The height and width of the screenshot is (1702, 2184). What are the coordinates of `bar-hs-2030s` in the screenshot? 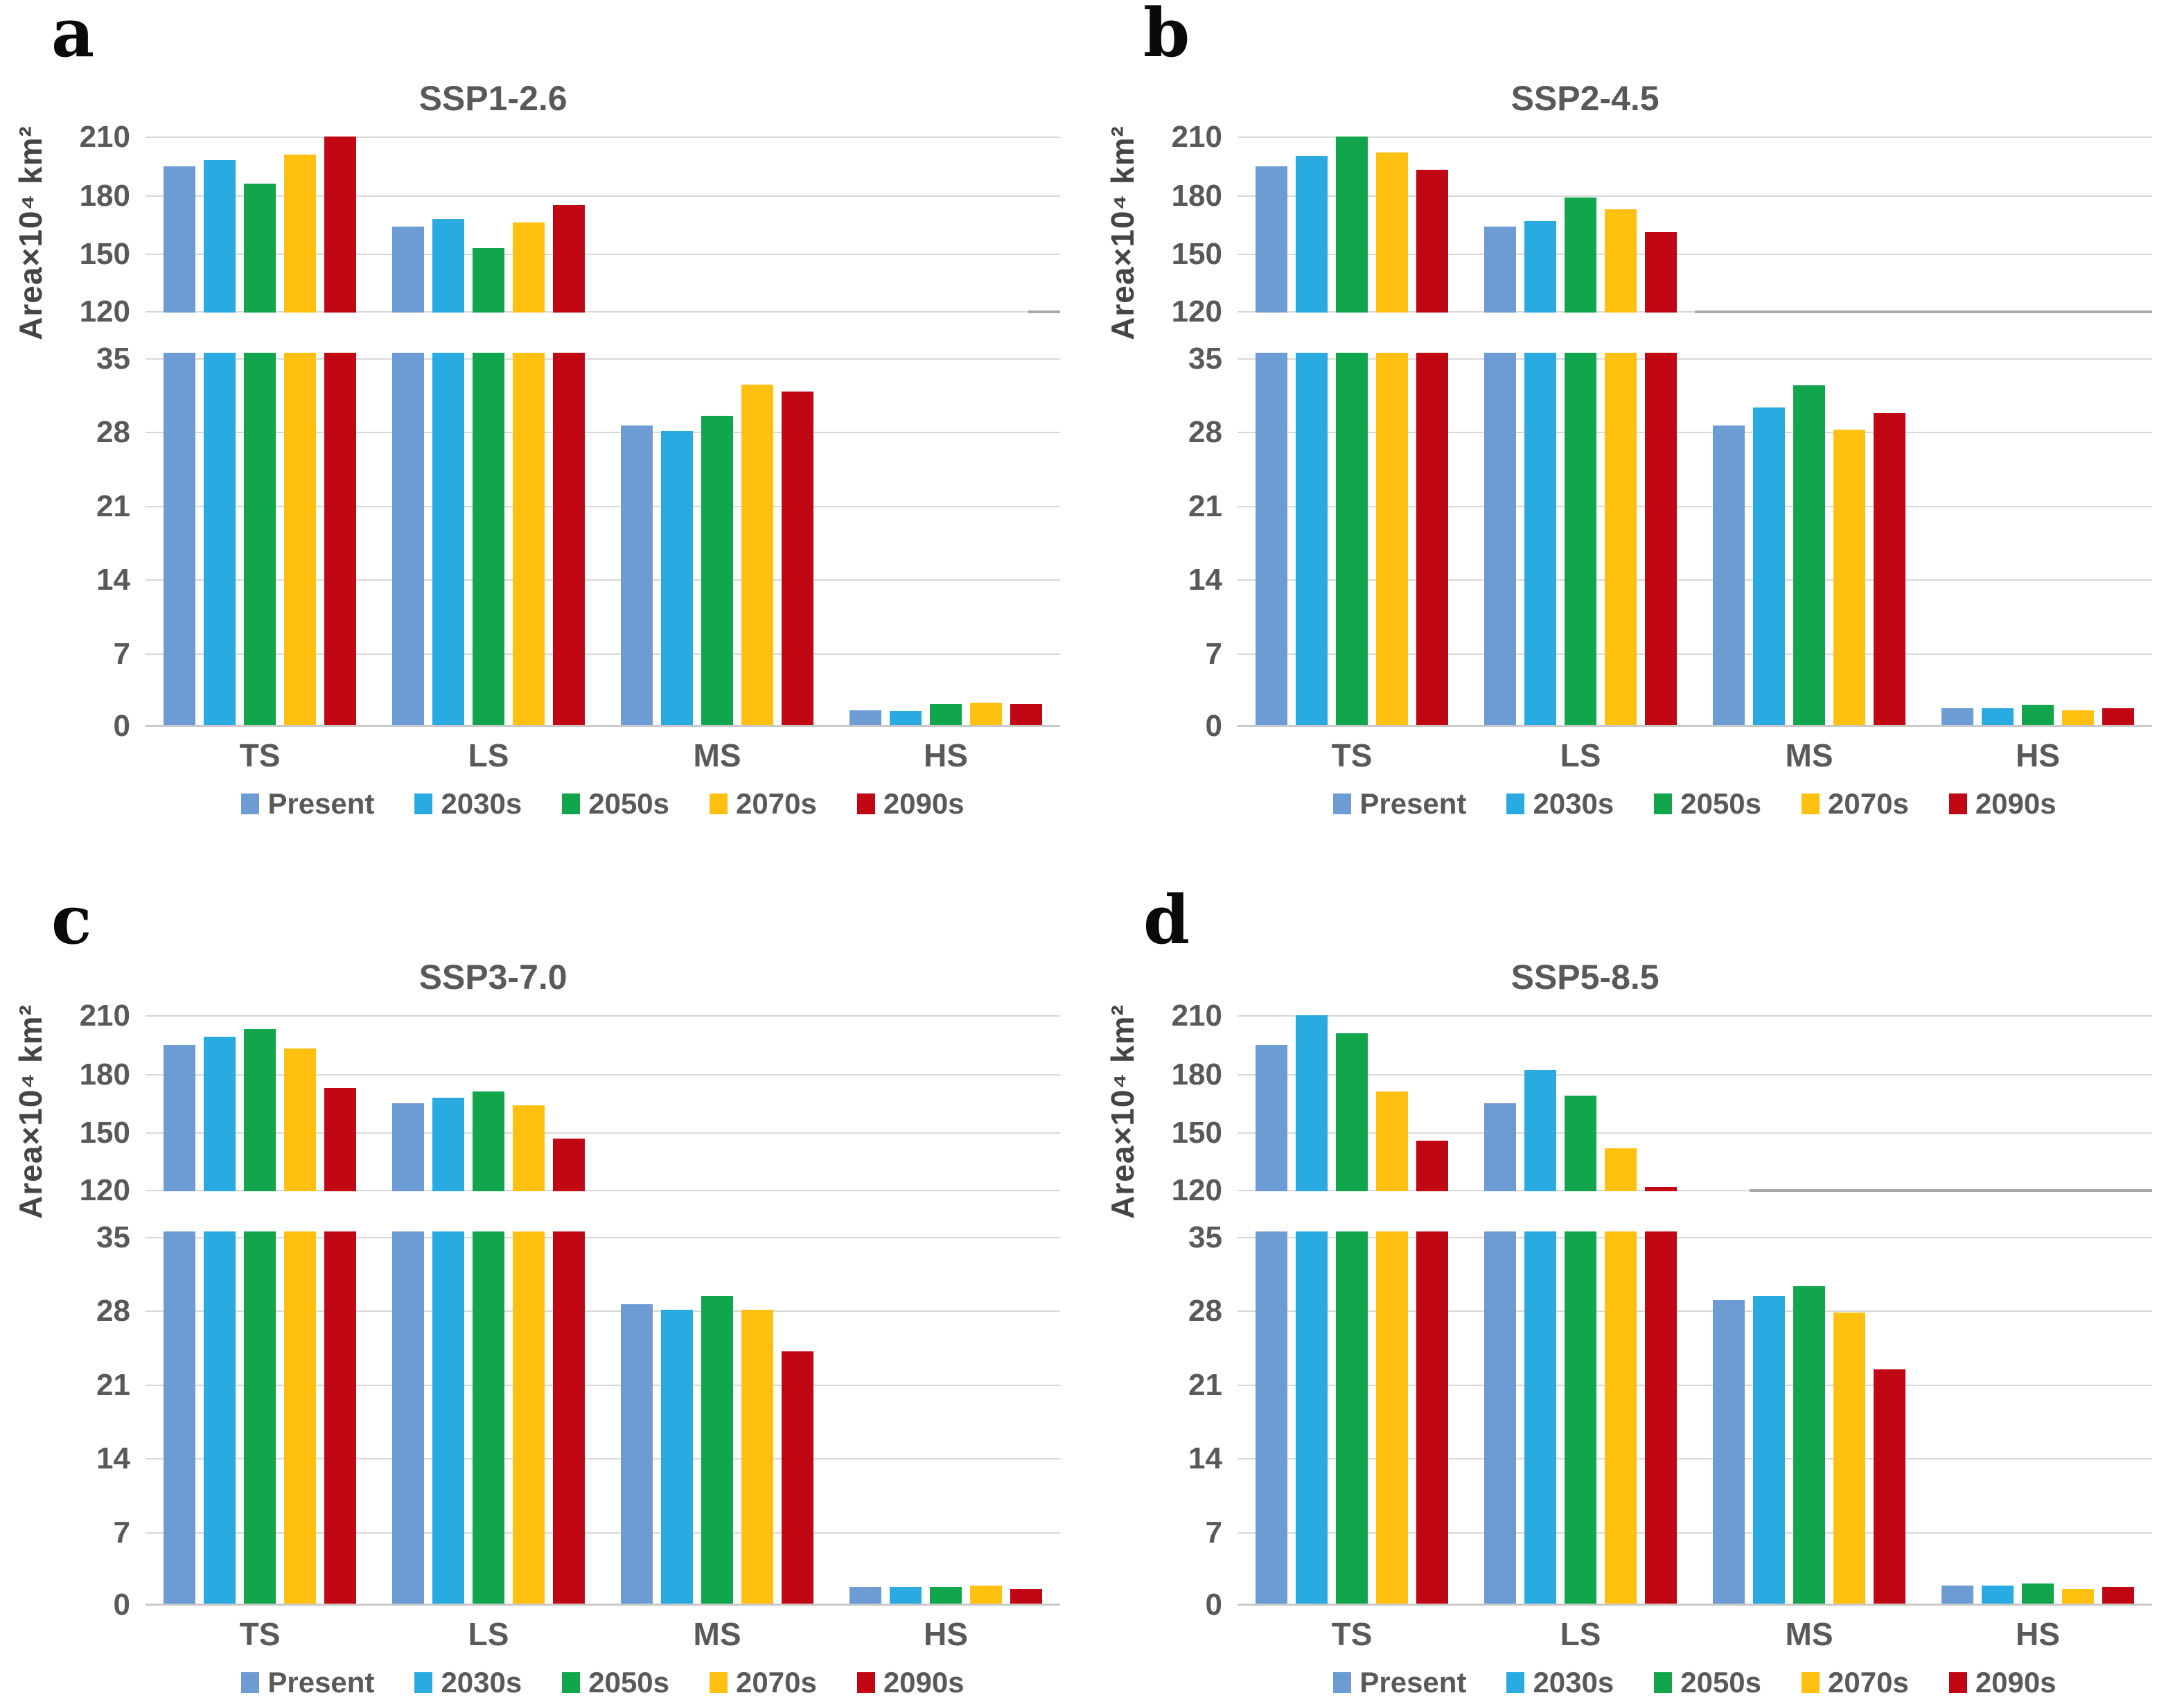 It's located at (906, 1596).